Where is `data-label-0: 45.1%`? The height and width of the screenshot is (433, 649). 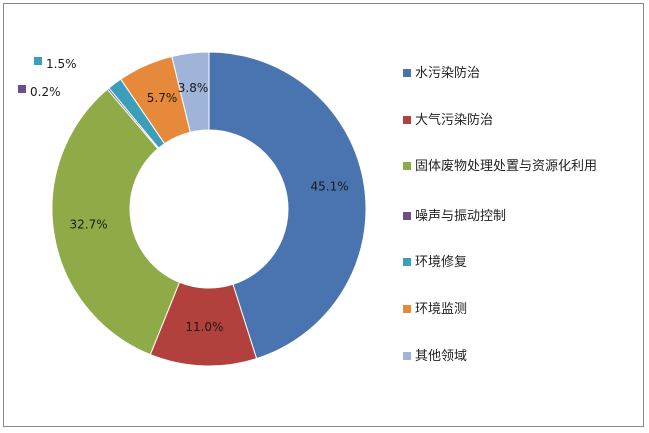
data-label-0: 45.1% is located at coordinates (329, 186).